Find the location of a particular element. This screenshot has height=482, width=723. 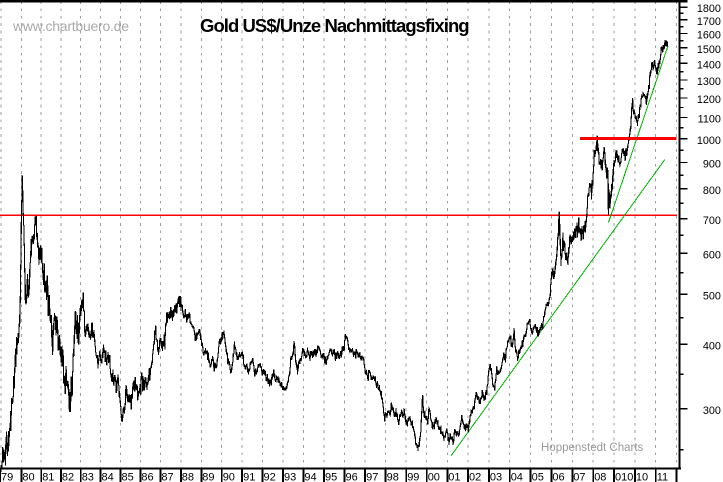

svg-text: 93 is located at coordinates (290, 476).